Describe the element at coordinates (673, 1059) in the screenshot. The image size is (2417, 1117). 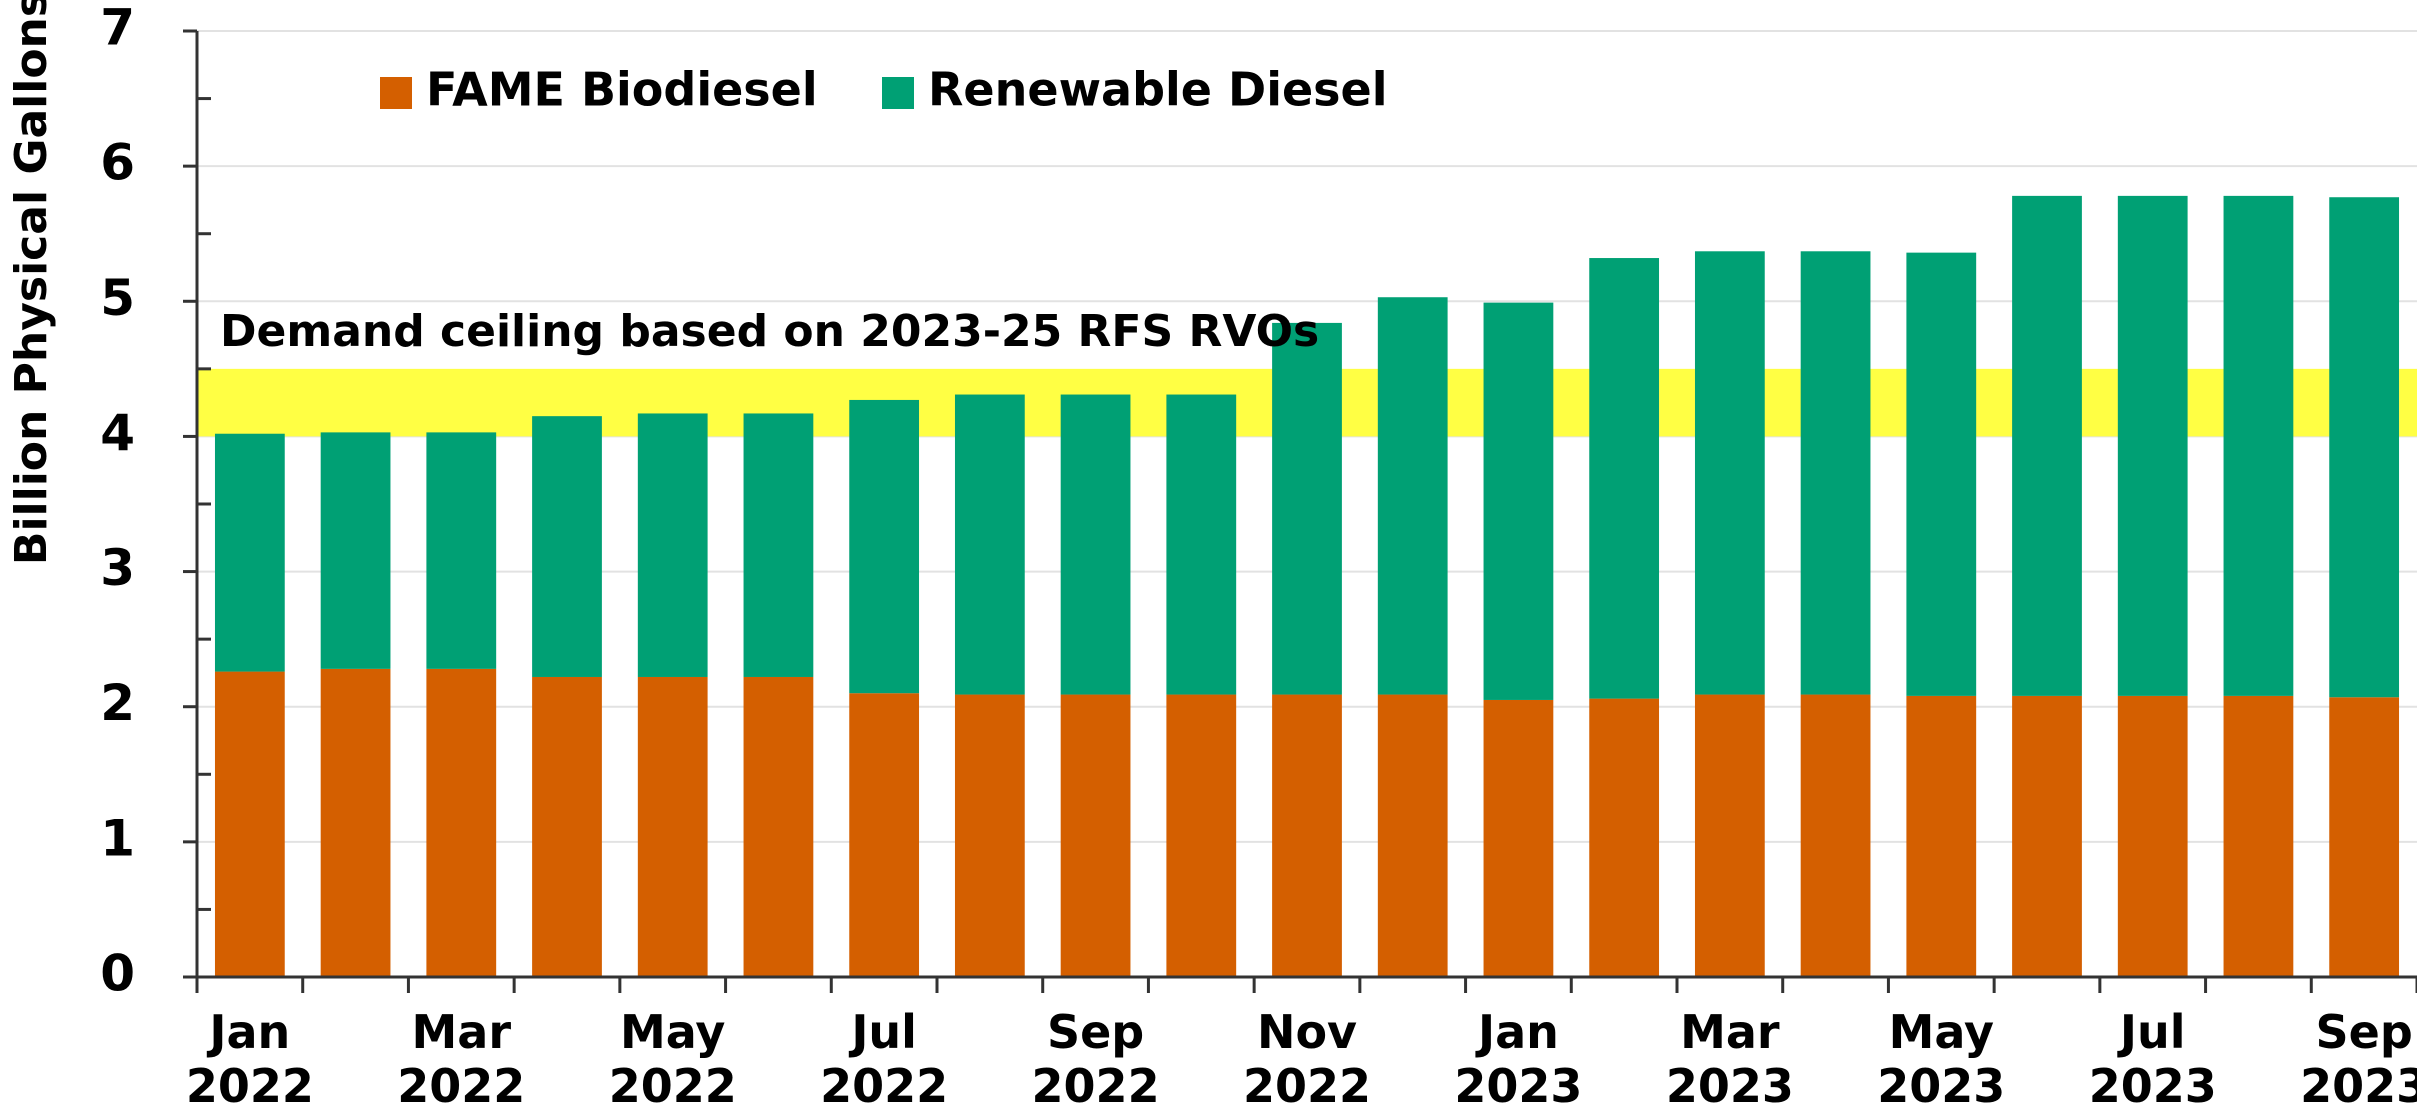
I see `x-tick-label: May 2022` at that location.